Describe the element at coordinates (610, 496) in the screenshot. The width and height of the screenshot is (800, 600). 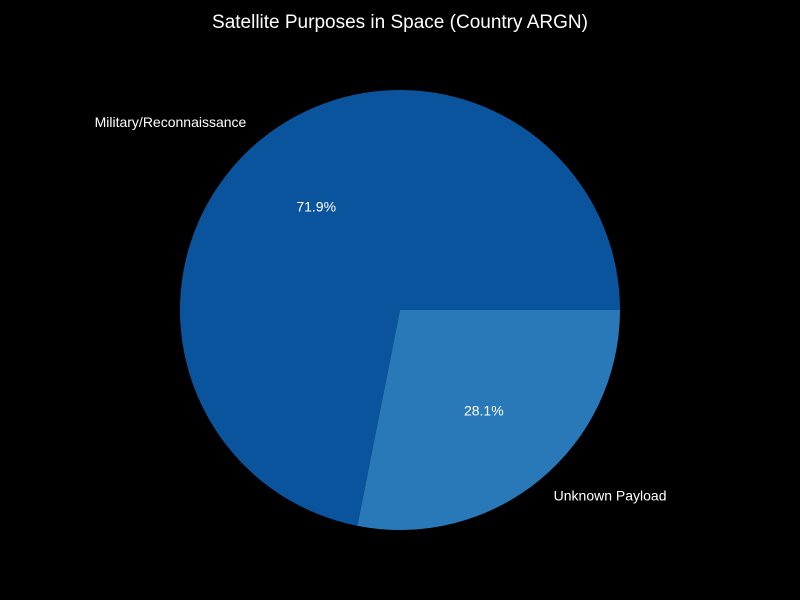
I see `slice-category-label-2: Unknown Payload` at that location.